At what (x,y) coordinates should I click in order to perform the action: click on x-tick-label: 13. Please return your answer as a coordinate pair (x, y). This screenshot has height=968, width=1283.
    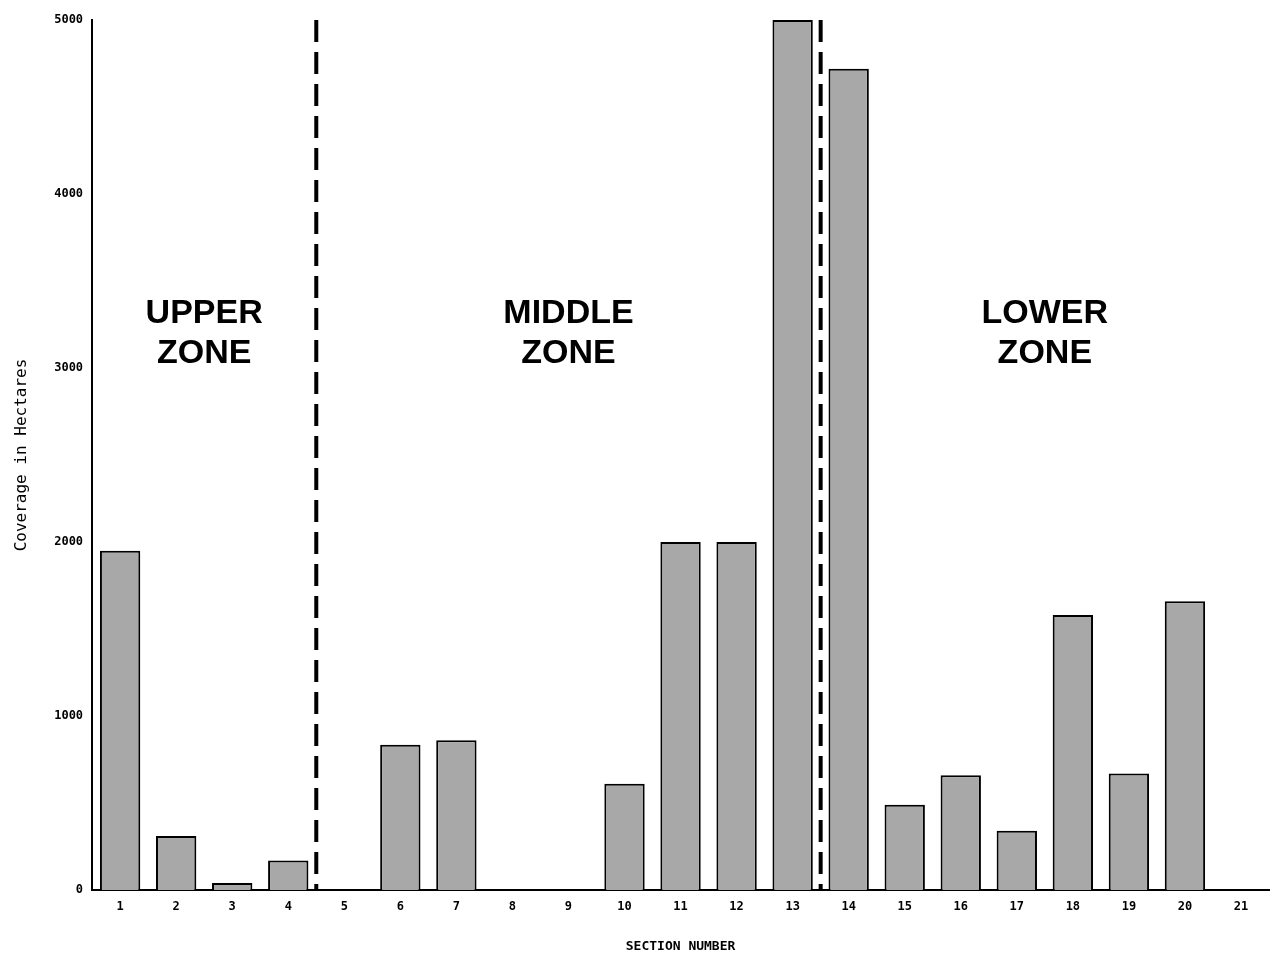
    Looking at the image, I should click on (792, 906).